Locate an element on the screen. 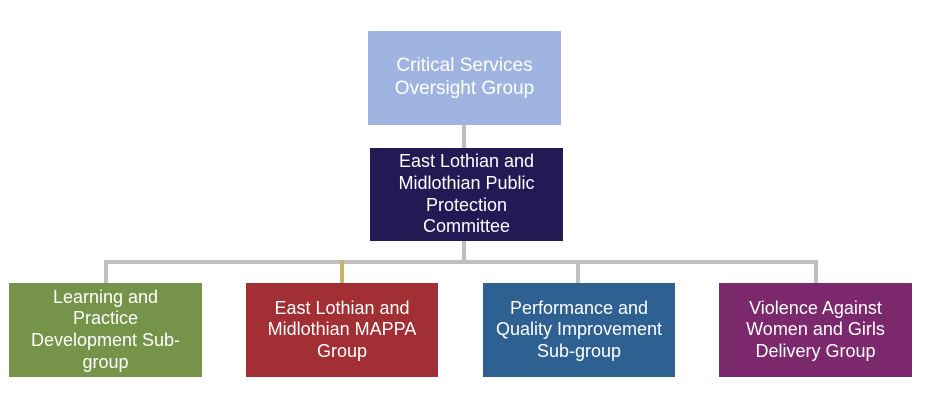 Image resolution: width=925 pixels, height=411 pixels. mappa-group-label: East Lothian and Midlothian MAPPA Group is located at coordinates (342, 329).